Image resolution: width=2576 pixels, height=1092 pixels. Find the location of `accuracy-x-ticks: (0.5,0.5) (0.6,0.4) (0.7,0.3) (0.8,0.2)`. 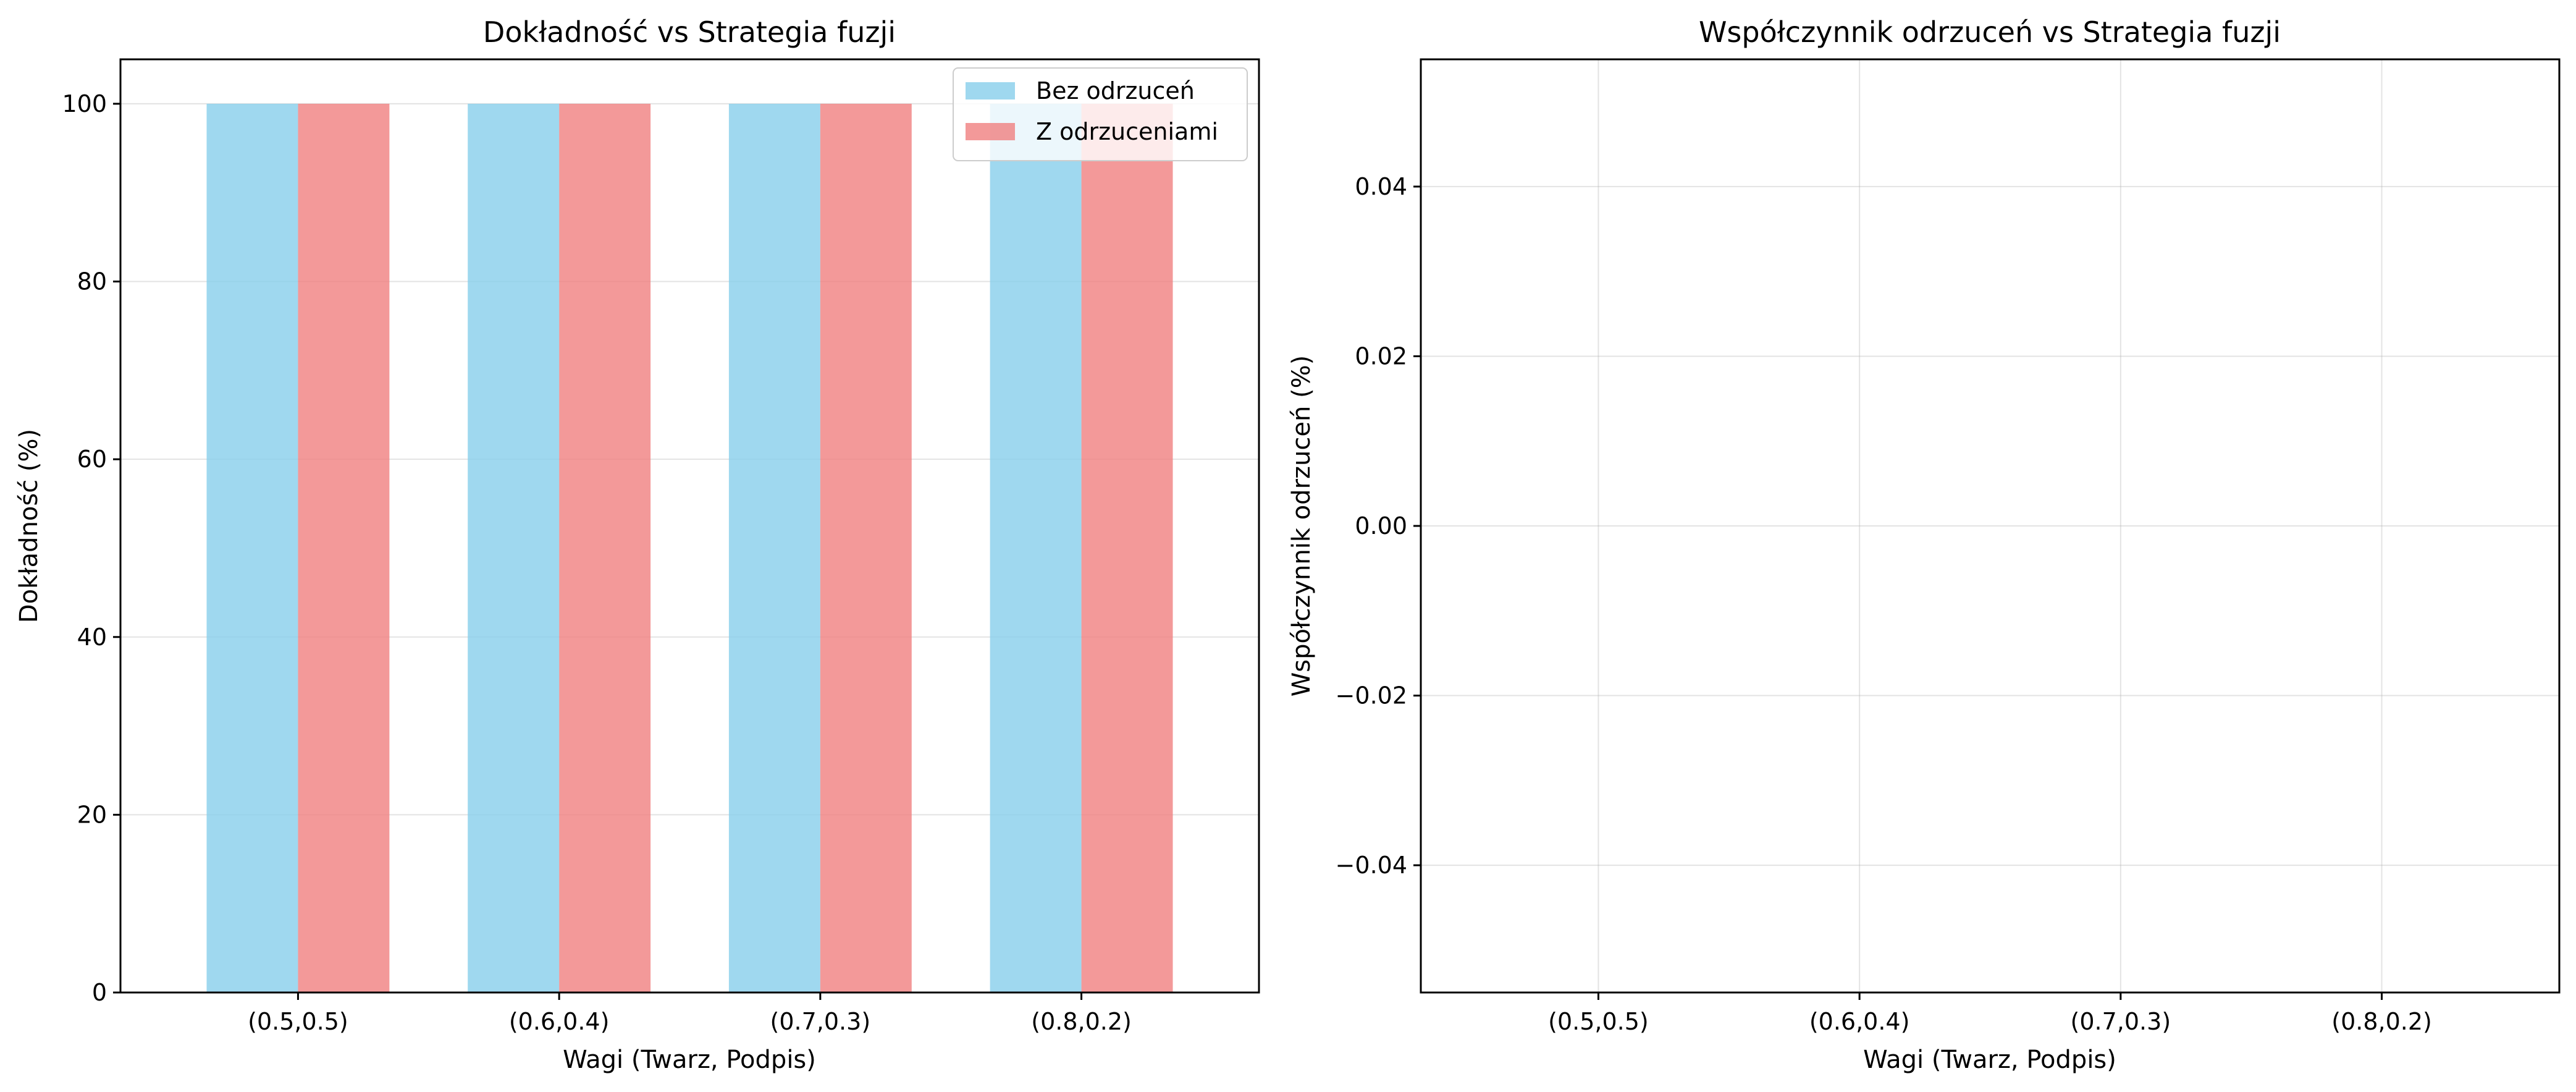

accuracy-x-ticks: (0.5,0.5) (0.6,0.4) (0.7,0.3) (0.8,0.2) is located at coordinates (690, 1014).